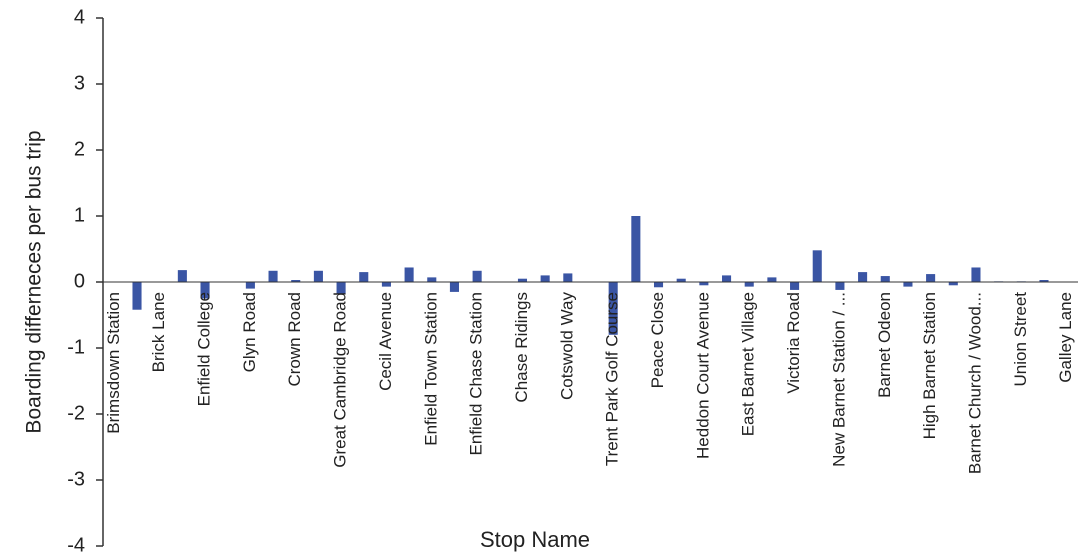  Describe the element at coordinates (113, 363) in the screenshot. I see `x-tick-label: Brimsdown Station` at that location.